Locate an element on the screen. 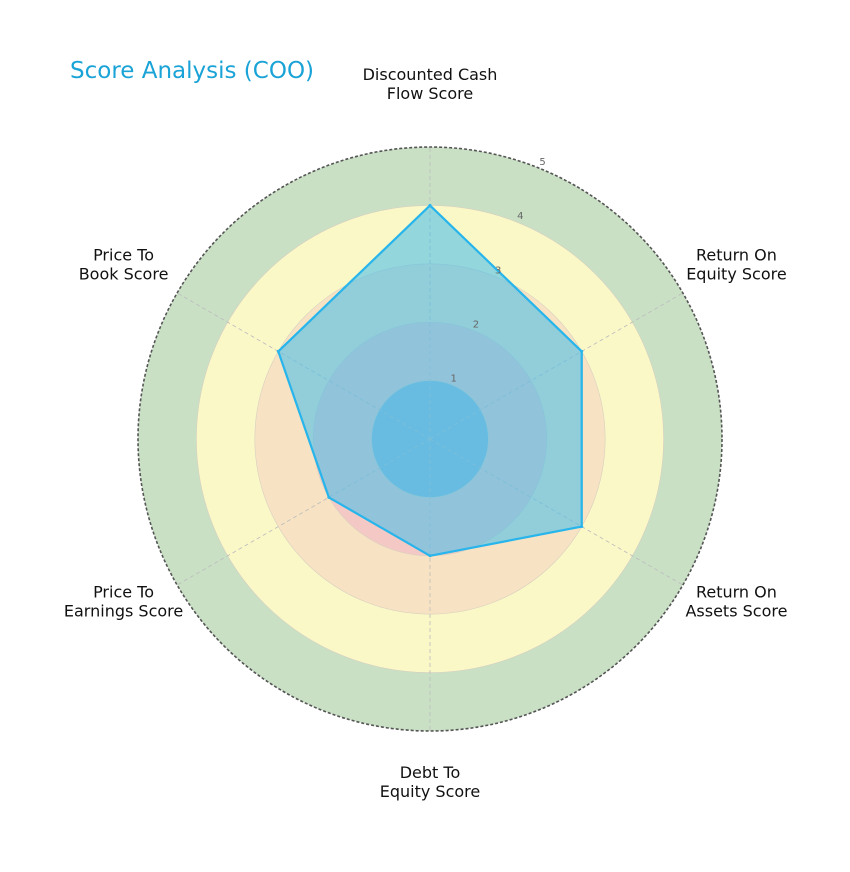  tick-label-2: 2 is located at coordinates (476, 324).